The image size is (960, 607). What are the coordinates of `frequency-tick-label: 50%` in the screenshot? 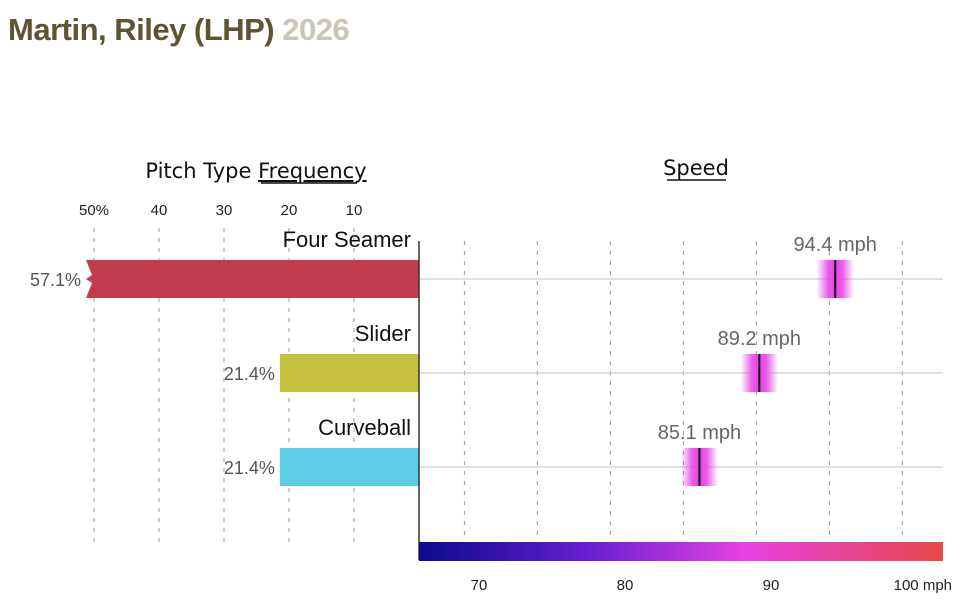 It's located at (94, 210).